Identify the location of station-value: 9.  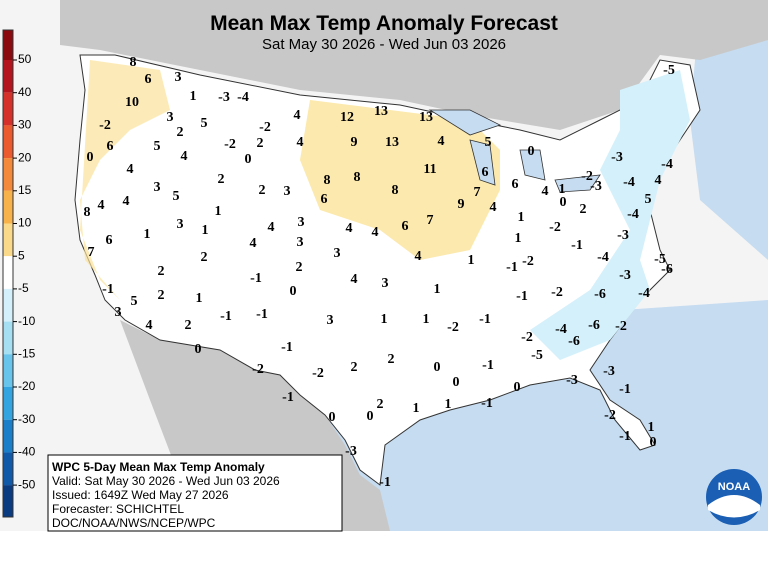
(354, 142).